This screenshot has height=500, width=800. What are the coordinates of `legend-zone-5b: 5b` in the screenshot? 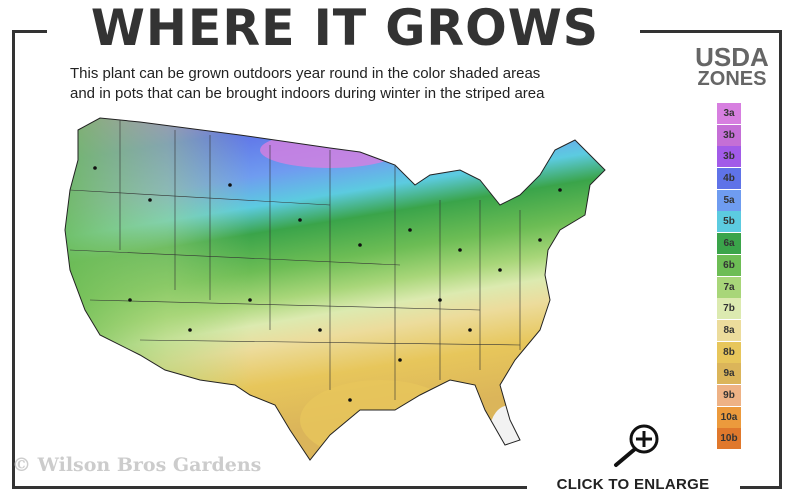 It's located at (729, 222).